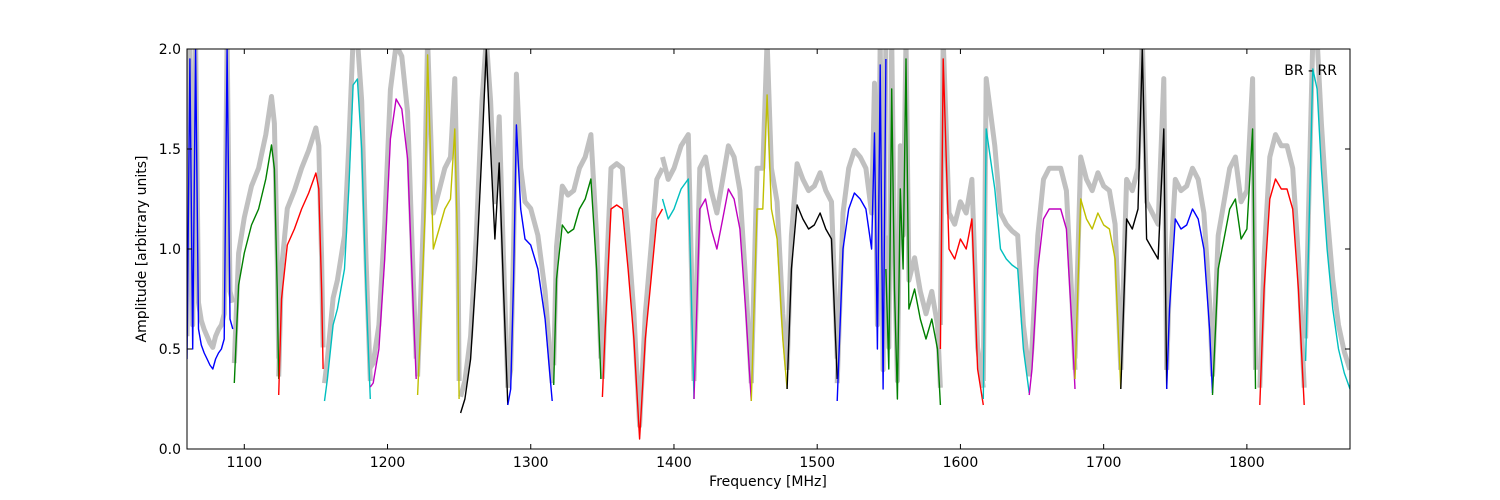 The width and height of the screenshot is (1500, 500). What do you see at coordinates (768, 482) in the screenshot?
I see `x-axis-label: Frequency [MHz]` at bounding box center [768, 482].